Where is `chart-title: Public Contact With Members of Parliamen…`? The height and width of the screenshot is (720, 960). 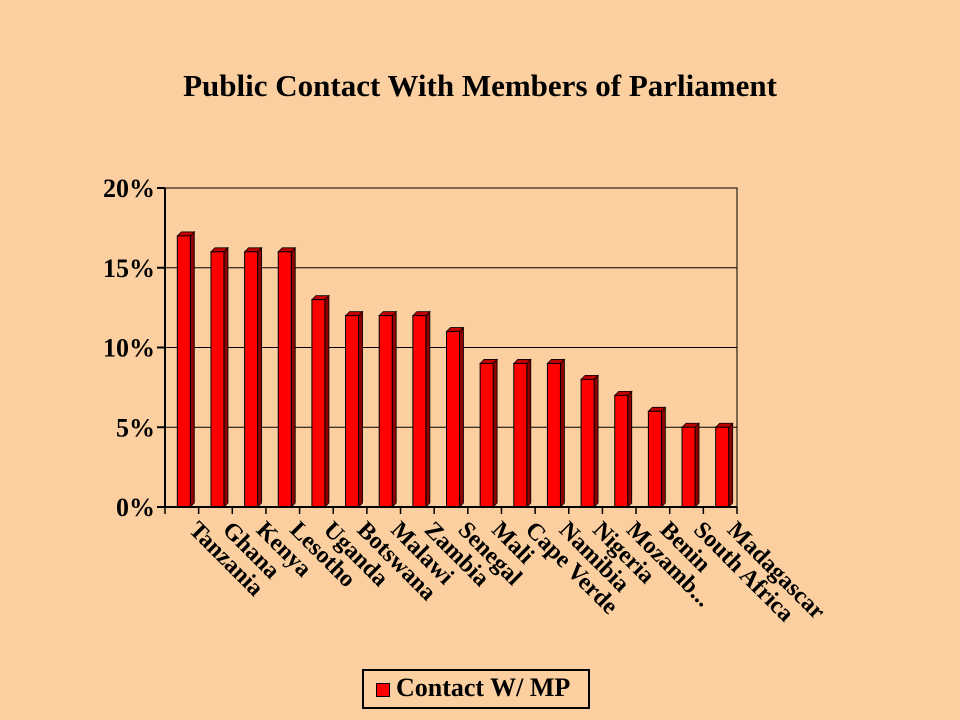 chart-title: Public Contact With Members of Parliamen… is located at coordinates (480, 85).